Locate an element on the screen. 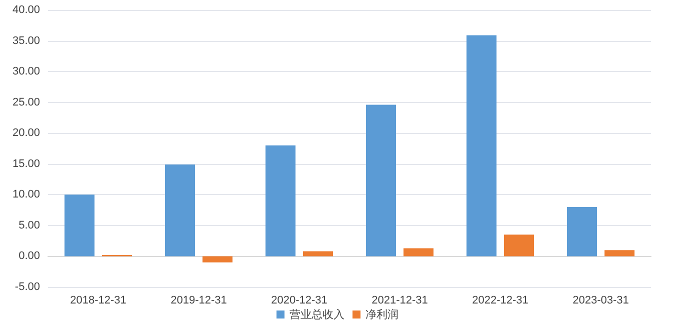 The width and height of the screenshot is (675, 329). legend-label: 净利润 is located at coordinates (382, 314).